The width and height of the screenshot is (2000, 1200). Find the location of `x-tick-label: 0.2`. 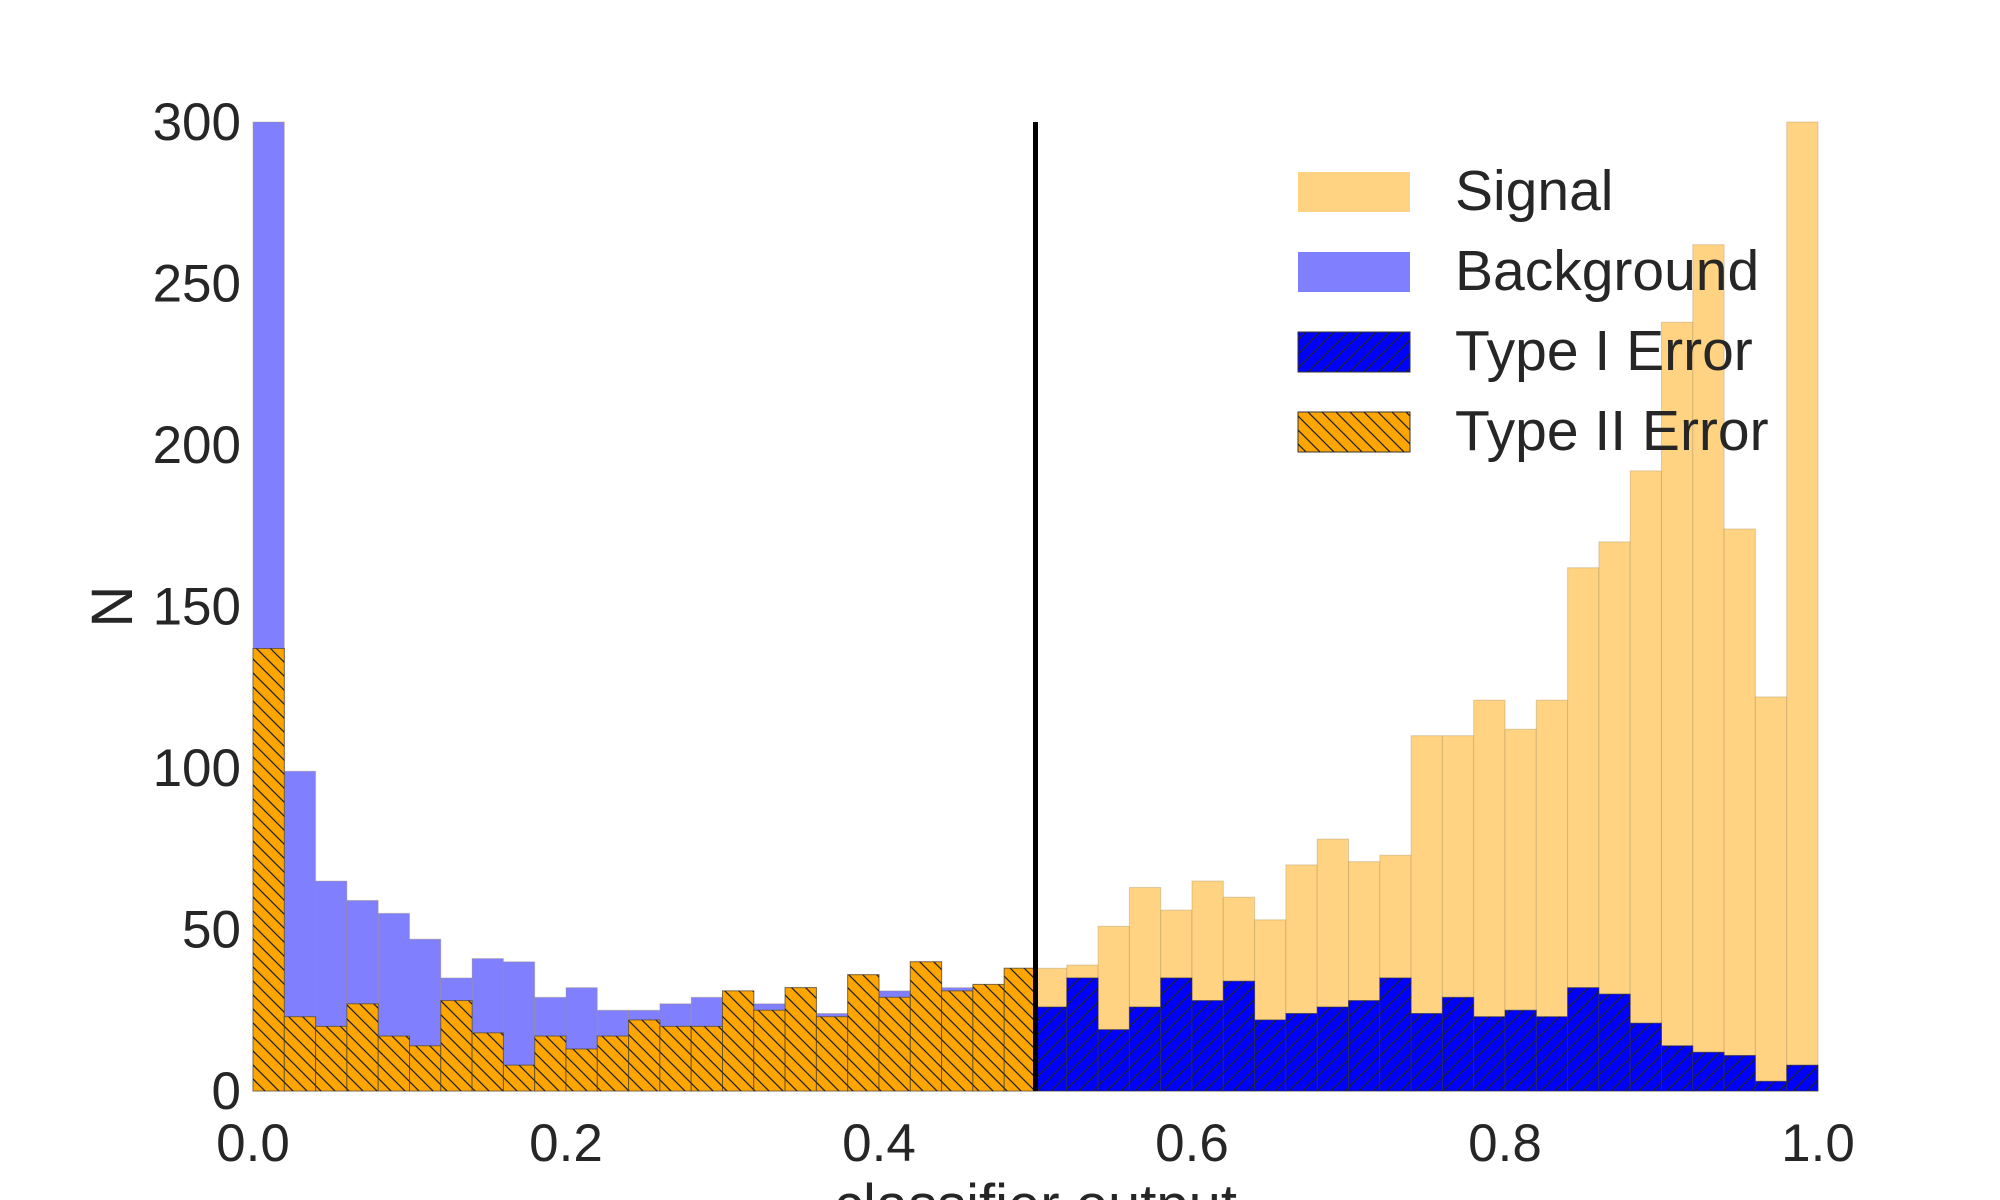

x-tick-label: 0.2 is located at coordinates (566, 1143).